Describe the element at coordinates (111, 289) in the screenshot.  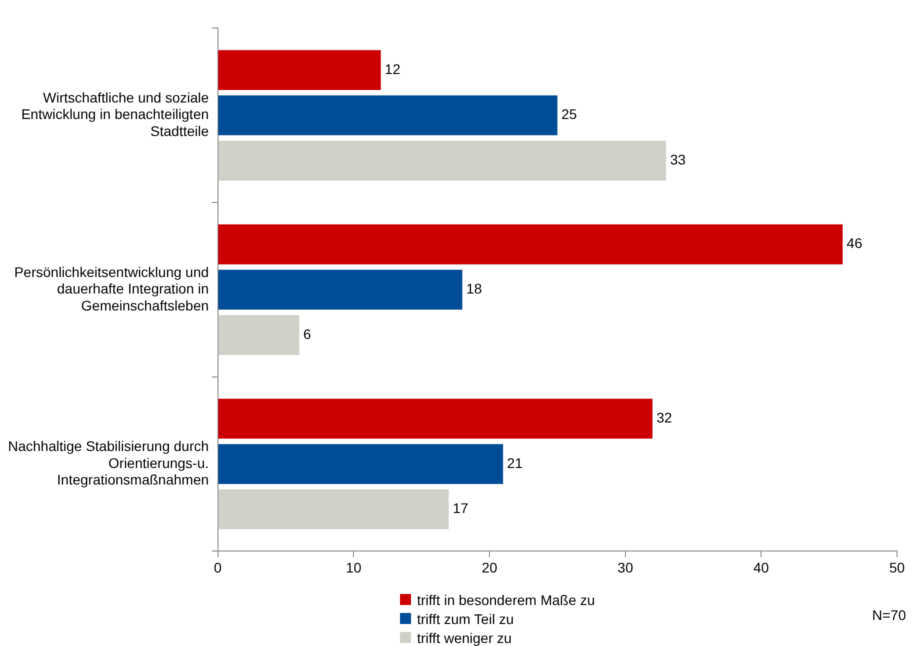
I see `y-tick-label: Persönlichkeitsentwicklung und dauerhafte Integration in Gemeinschaftsleben` at that location.